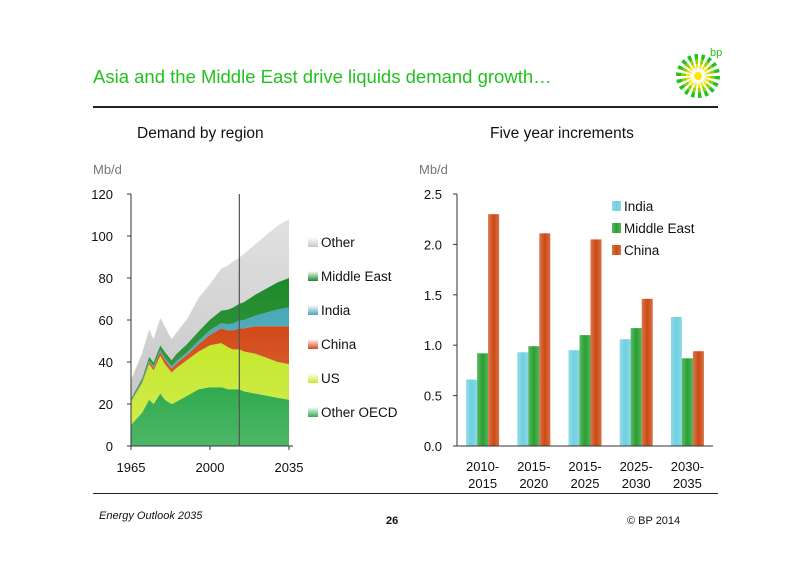  What do you see at coordinates (654, 521) in the screenshot?
I see `copyright: © BP 2014` at bounding box center [654, 521].